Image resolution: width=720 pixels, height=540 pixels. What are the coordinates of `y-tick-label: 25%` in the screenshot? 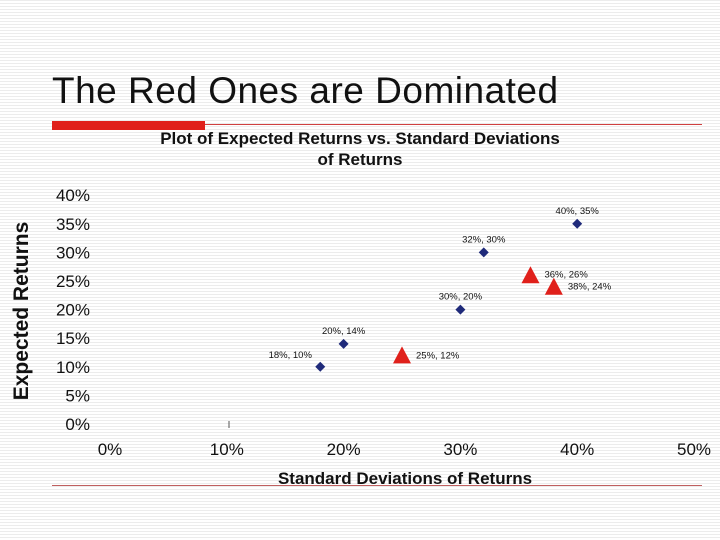 It's located at (73, 281).